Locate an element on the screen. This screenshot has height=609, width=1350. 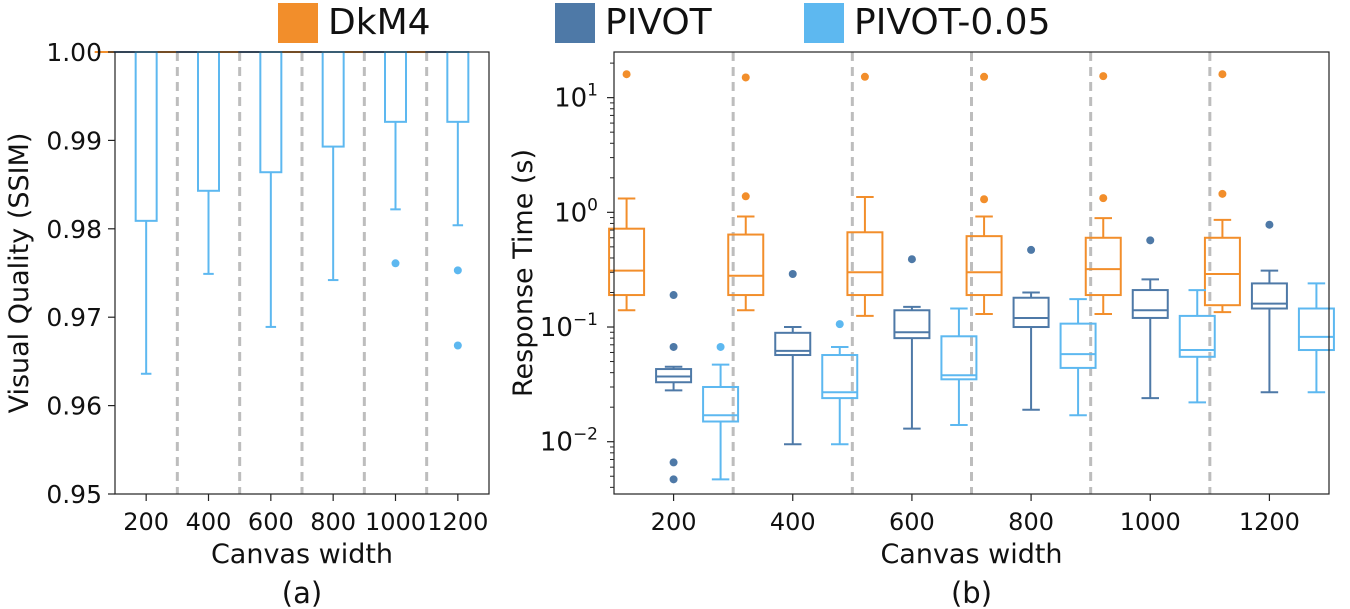
legend-label-pivot-005: PIVOT-0.05 is located at coordinates (952, 22).